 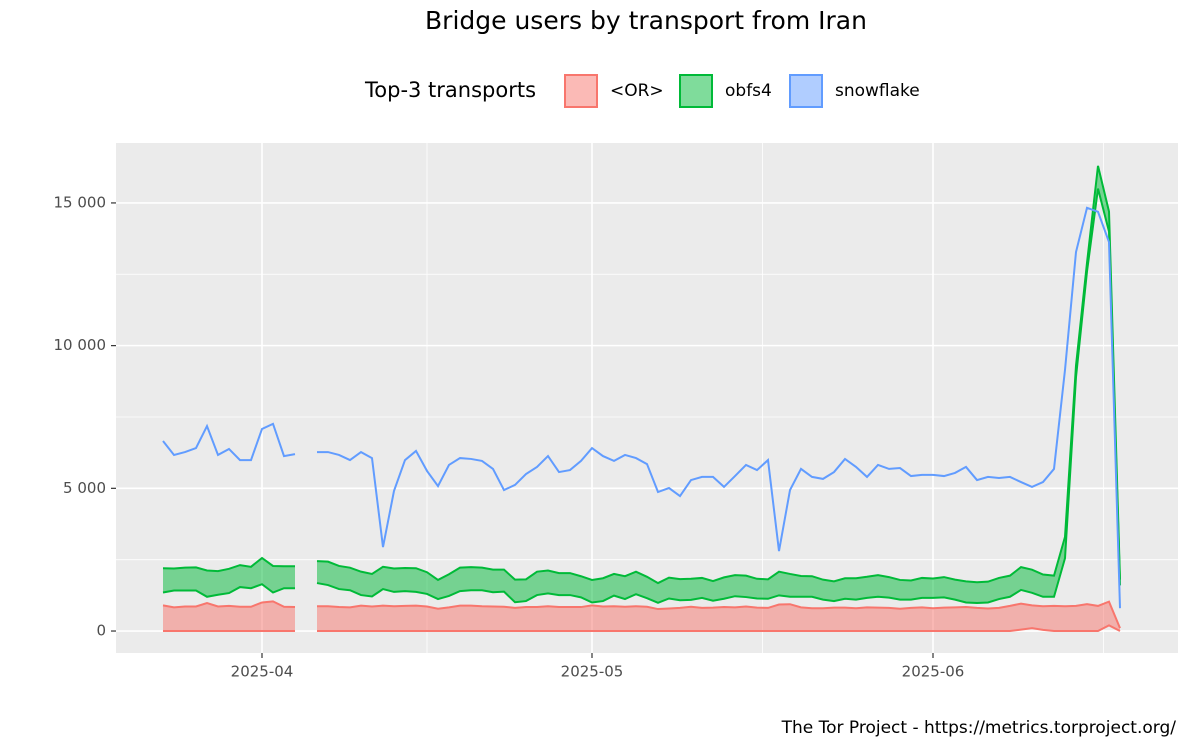 What do you see at coordinates (84, 488) in the screenshot?
I see `y-tick-label: 5 000` at bounding box center [84, 488].